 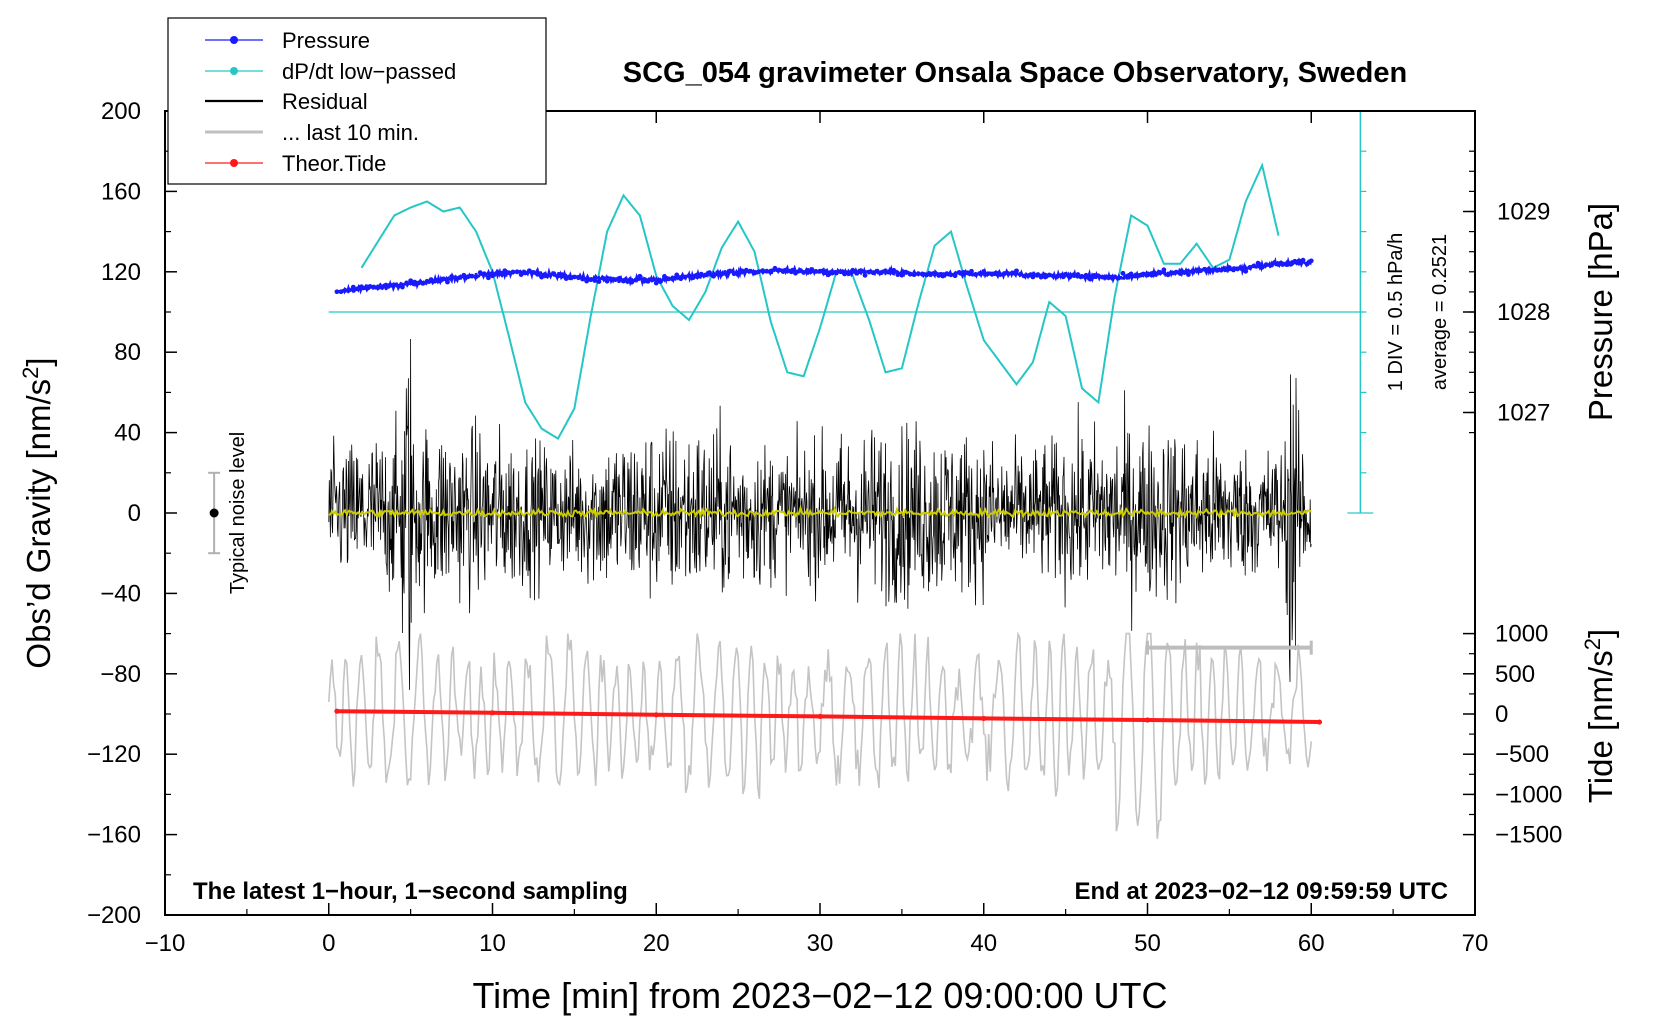 What do you see at coordinates (828, 716) in the screenshot?
I see `theor-tide-series` at bounding box center [828, 716].